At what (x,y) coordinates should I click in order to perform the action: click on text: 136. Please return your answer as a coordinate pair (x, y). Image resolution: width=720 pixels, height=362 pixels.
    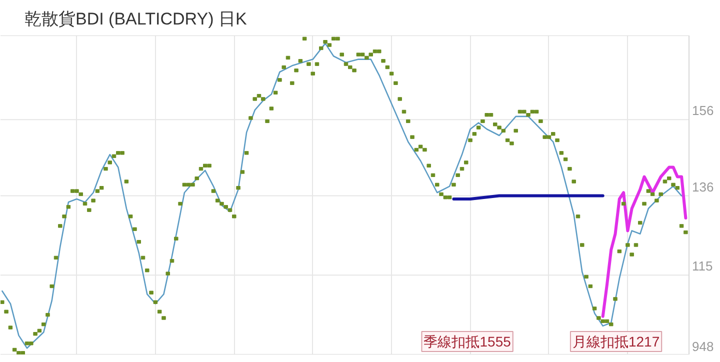
    Looking at the image, I should click on (703, 186).